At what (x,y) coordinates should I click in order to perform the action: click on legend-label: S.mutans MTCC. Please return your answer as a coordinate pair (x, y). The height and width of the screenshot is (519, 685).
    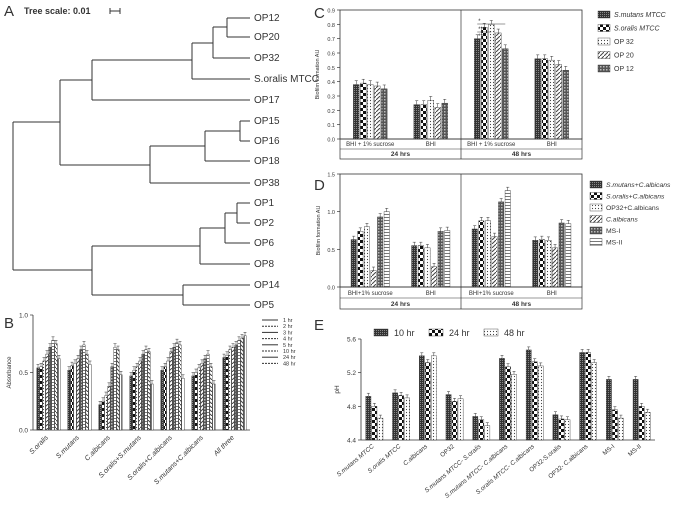
    Looking at the image, I should click on (640, 15).